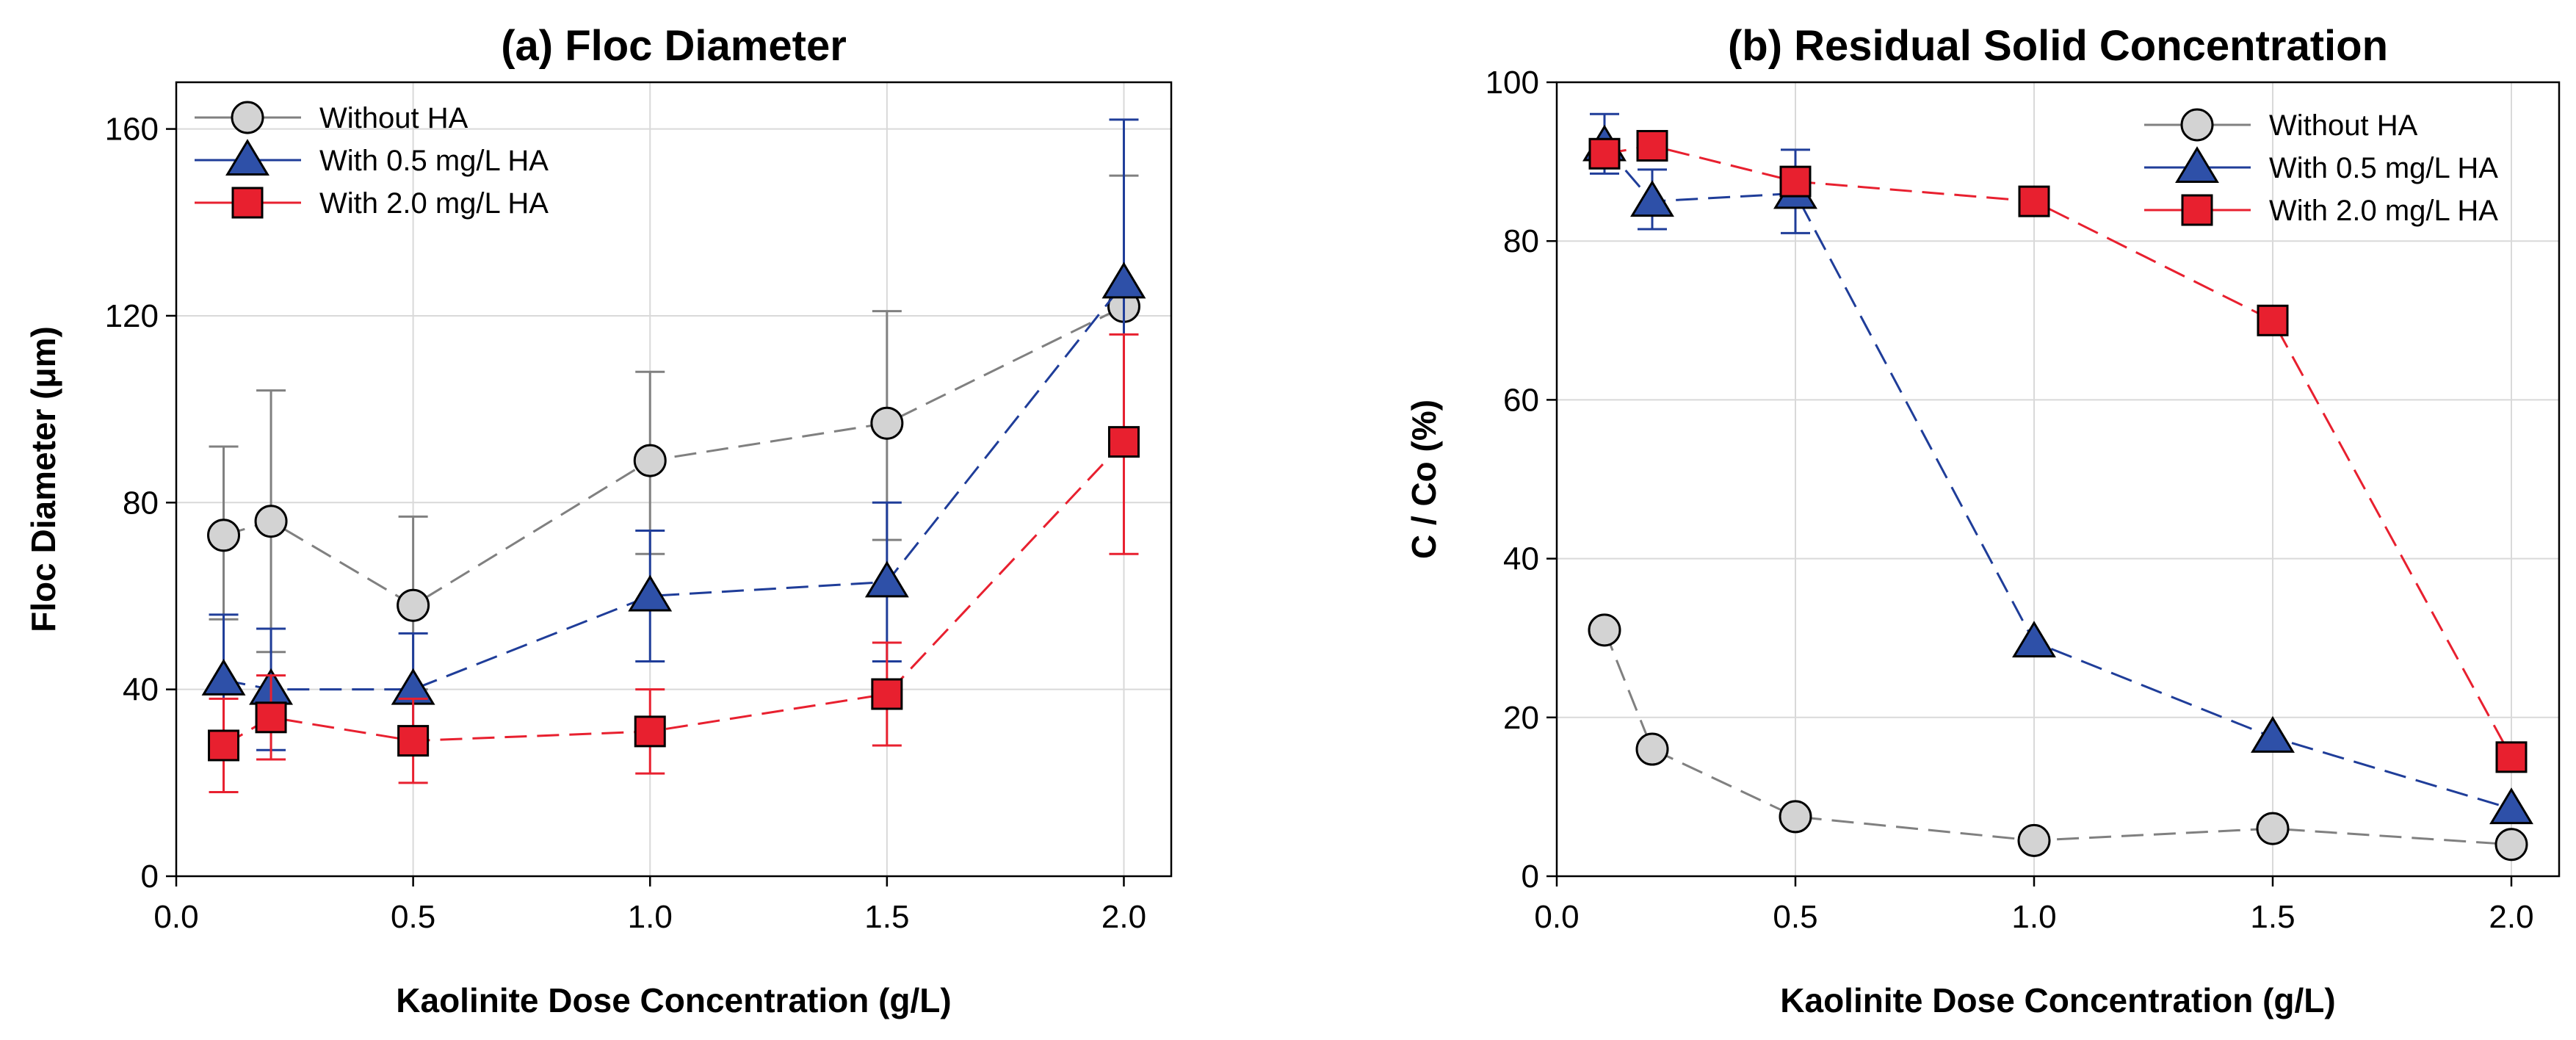 This screenshot has height=1040, width=2576. What do you see at coordinates (132, 130) in the screenshot?
I see `y-tick-label: 160` at bounding box center [132, 130].